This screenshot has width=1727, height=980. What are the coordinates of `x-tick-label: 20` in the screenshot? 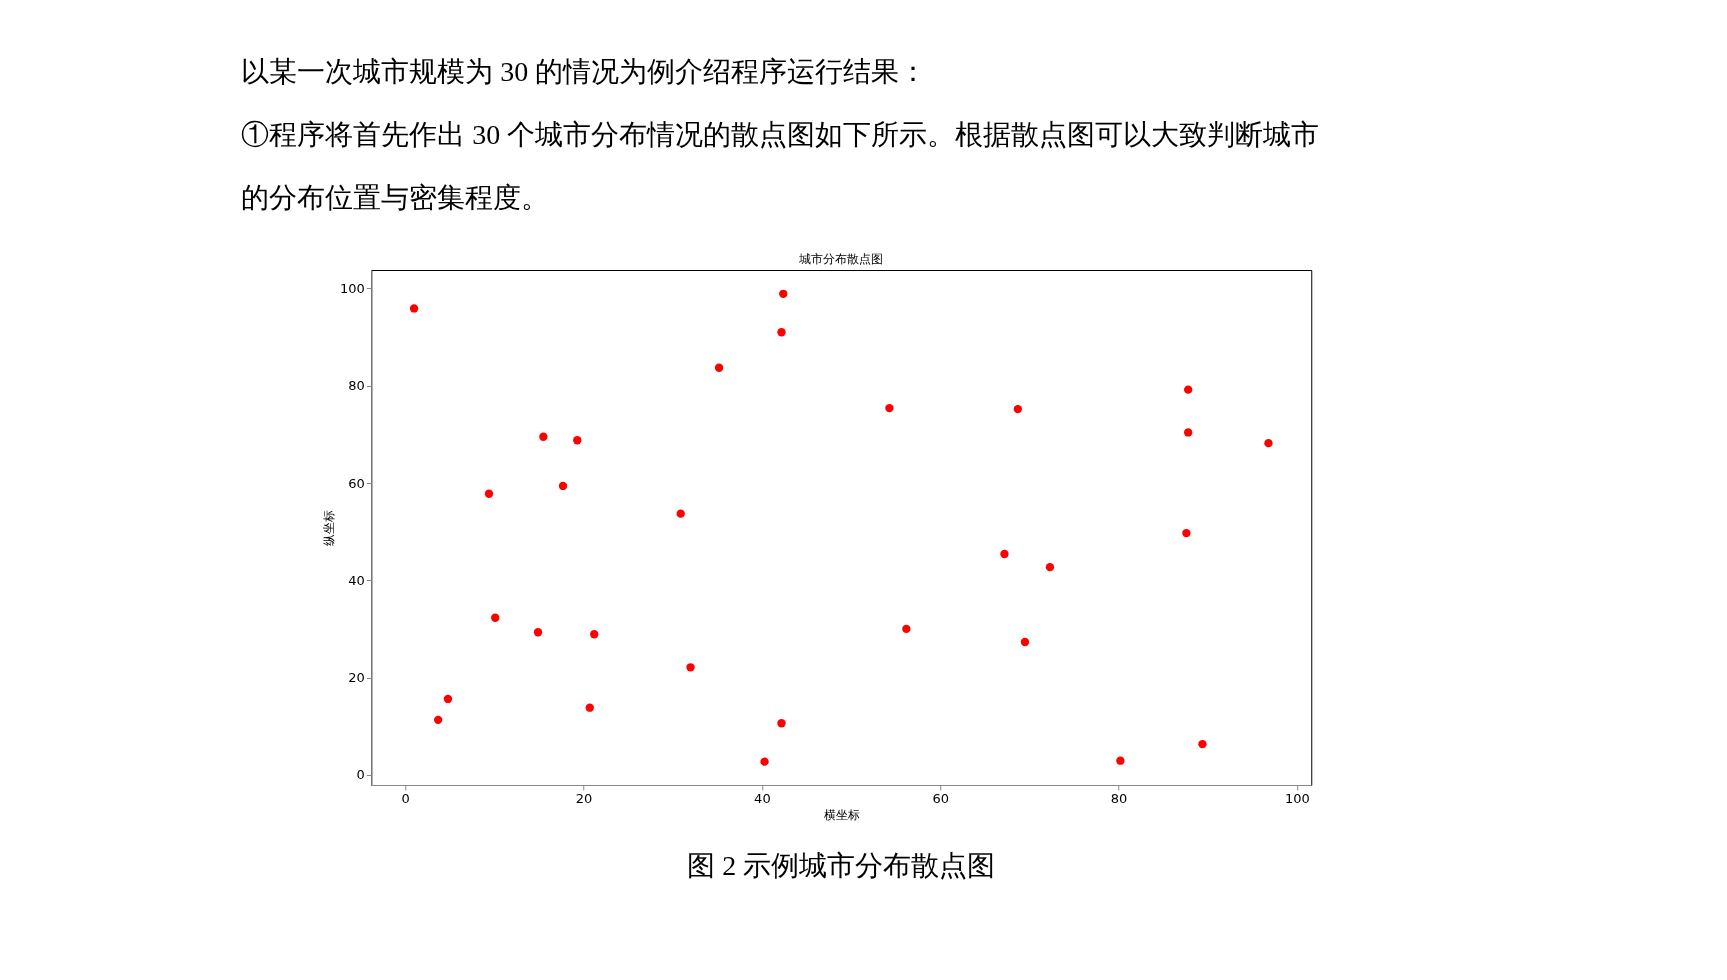 It's located at (584, 798).